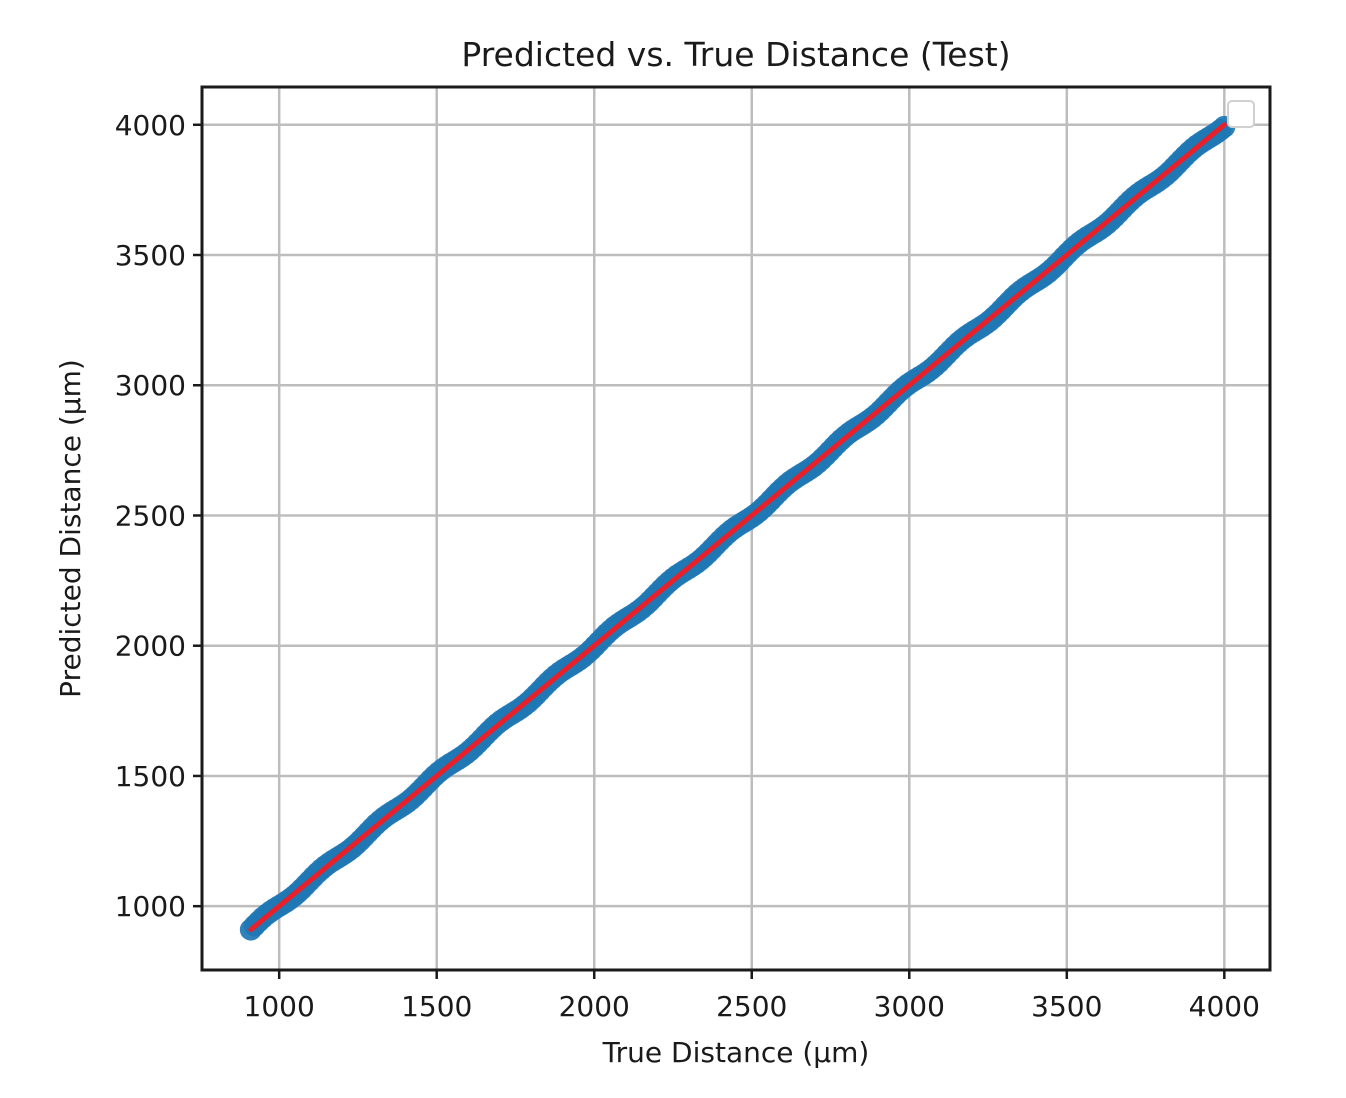 The width and height of the screenshot is (1346, 1098). I want to click on x-tick-label: 2000, so click(594, 1006).